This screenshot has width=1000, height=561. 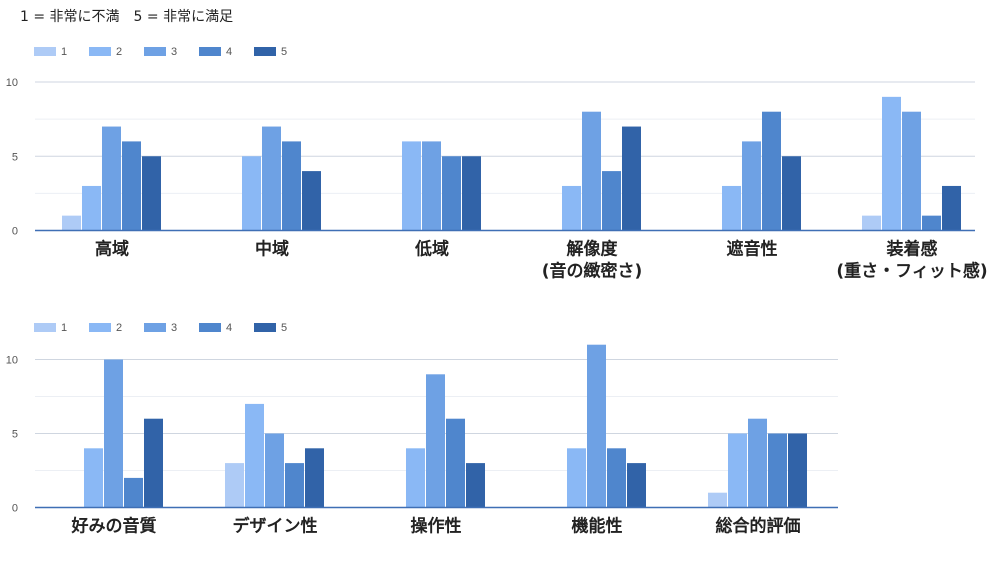 What do you see at coordinates (114, 526) in the screenshot?
I see `category-label: 好みの音質` at bounding box center [114, 526].